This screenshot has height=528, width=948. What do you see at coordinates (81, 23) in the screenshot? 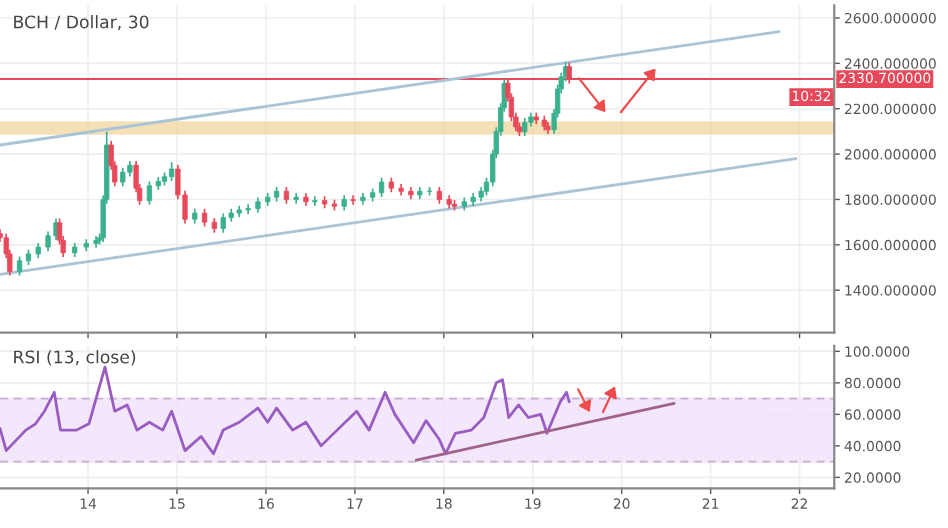
I see `text: BCH / Dollar, 30` at bounding box center [81, 23].